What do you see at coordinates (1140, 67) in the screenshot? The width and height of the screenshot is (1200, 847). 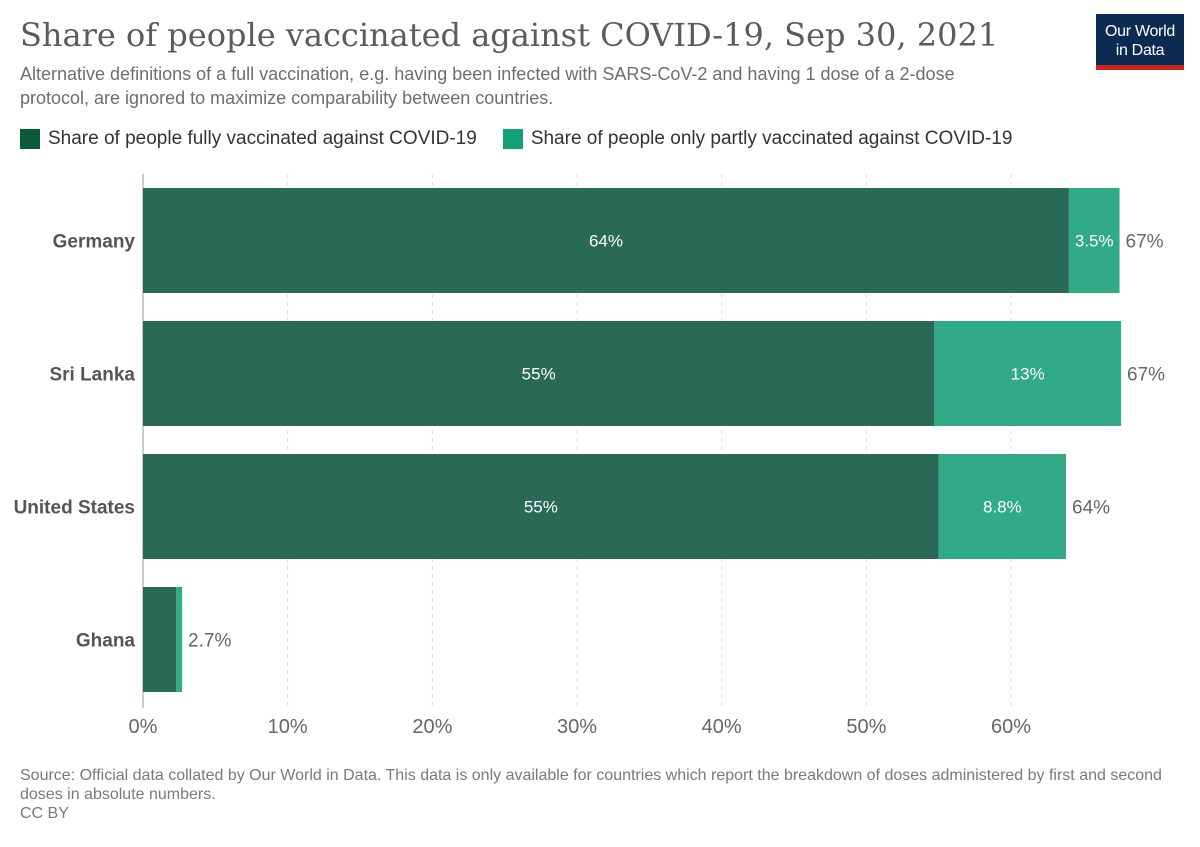 I see `logo-accent-bar` at bounding box center [1140, 67].